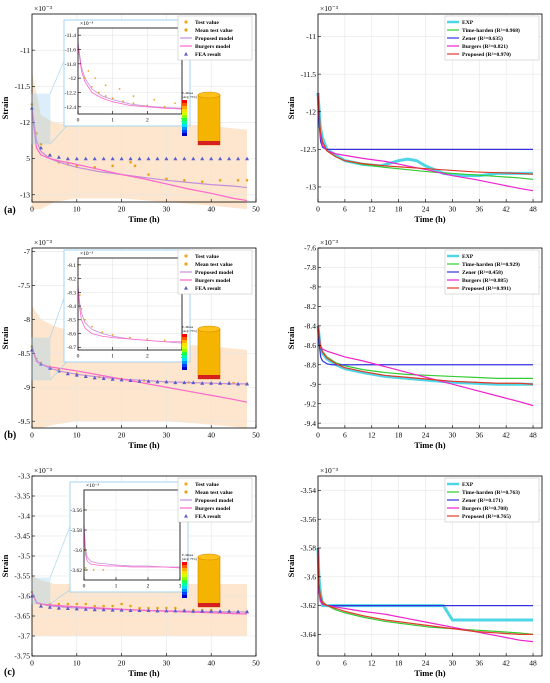  What do you see at coordinates (71, 65) in the screenshot?
I see `y-tick-label: -11.8` at bounding box center [71, 65].